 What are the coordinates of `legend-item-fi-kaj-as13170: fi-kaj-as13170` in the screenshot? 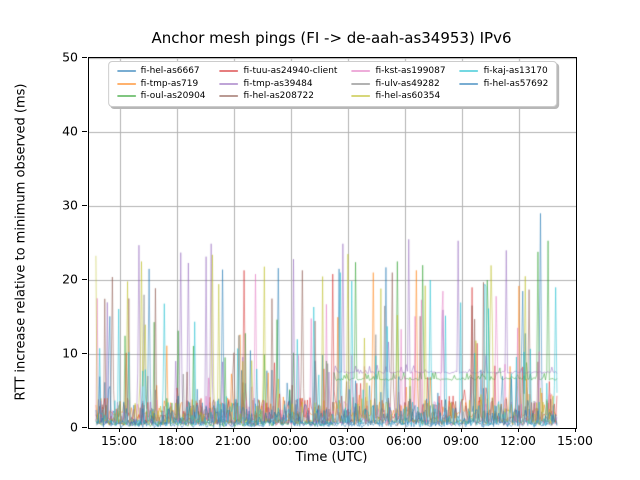 It's located at (504, 71).